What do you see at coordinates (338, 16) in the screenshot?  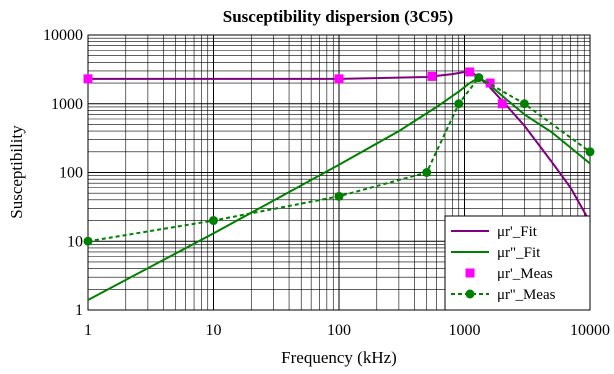 I see `chart-title: Susceptibility dispersion (3C95)` at bounding box center [338, 16].